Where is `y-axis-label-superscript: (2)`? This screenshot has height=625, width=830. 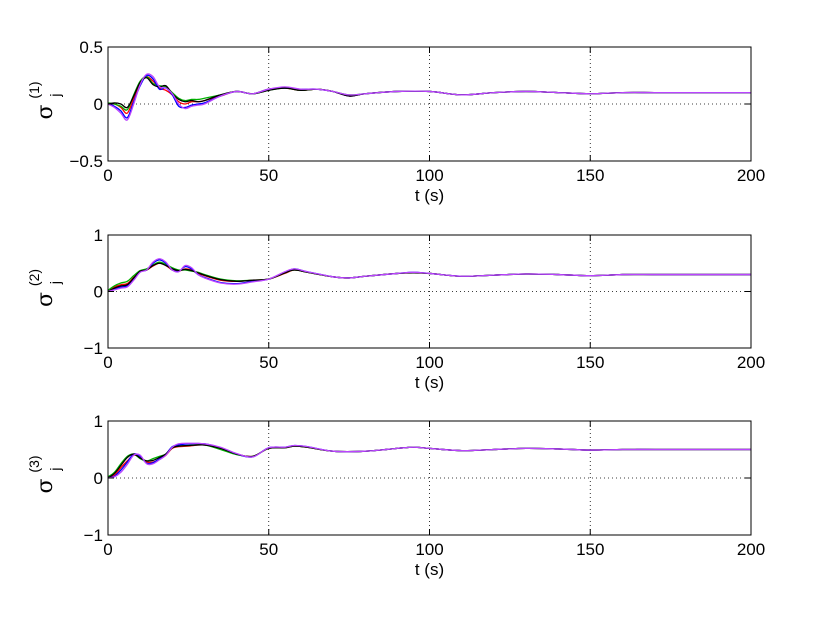 y-axis-label-superscript: (2) is located at coordinates (34, 277).